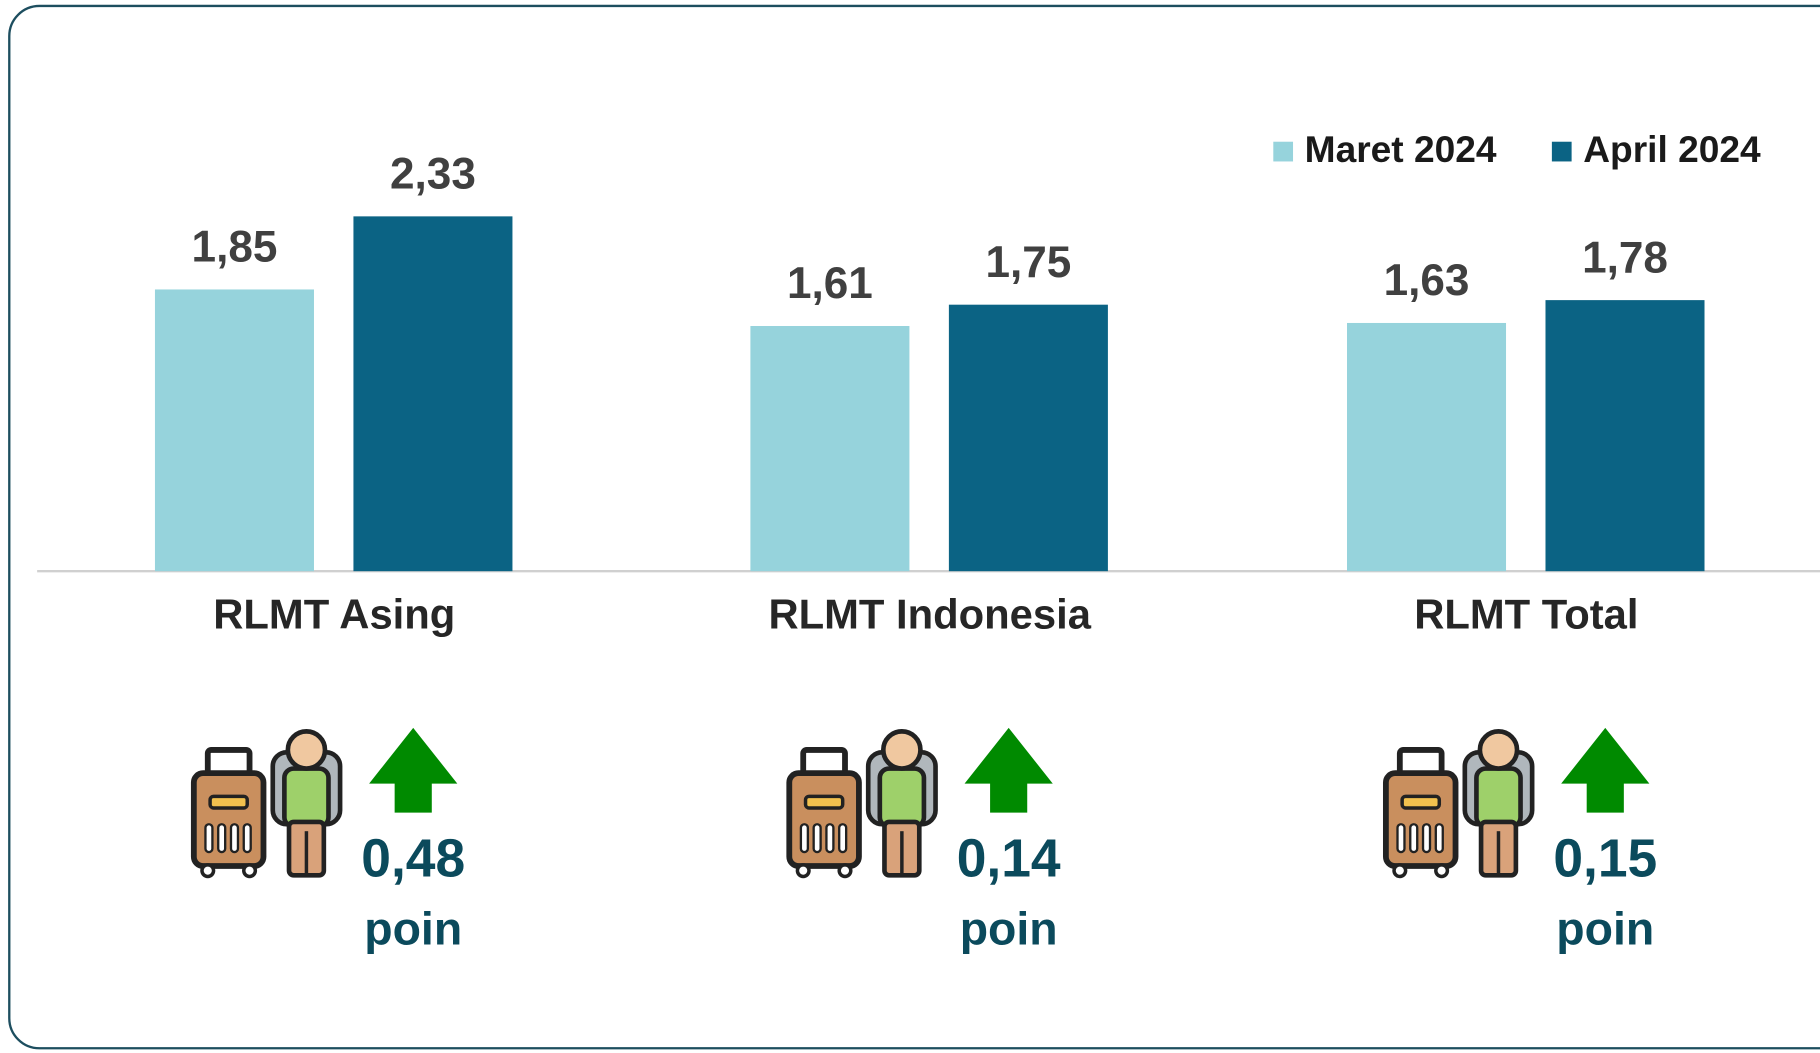 Image resolution: width=1820 pixels, height=1053 pixels. What do you see at coordinates (1028, 262) in the screenshot?
I see `data-label: 1,75` at bounding box center [1028, 262].